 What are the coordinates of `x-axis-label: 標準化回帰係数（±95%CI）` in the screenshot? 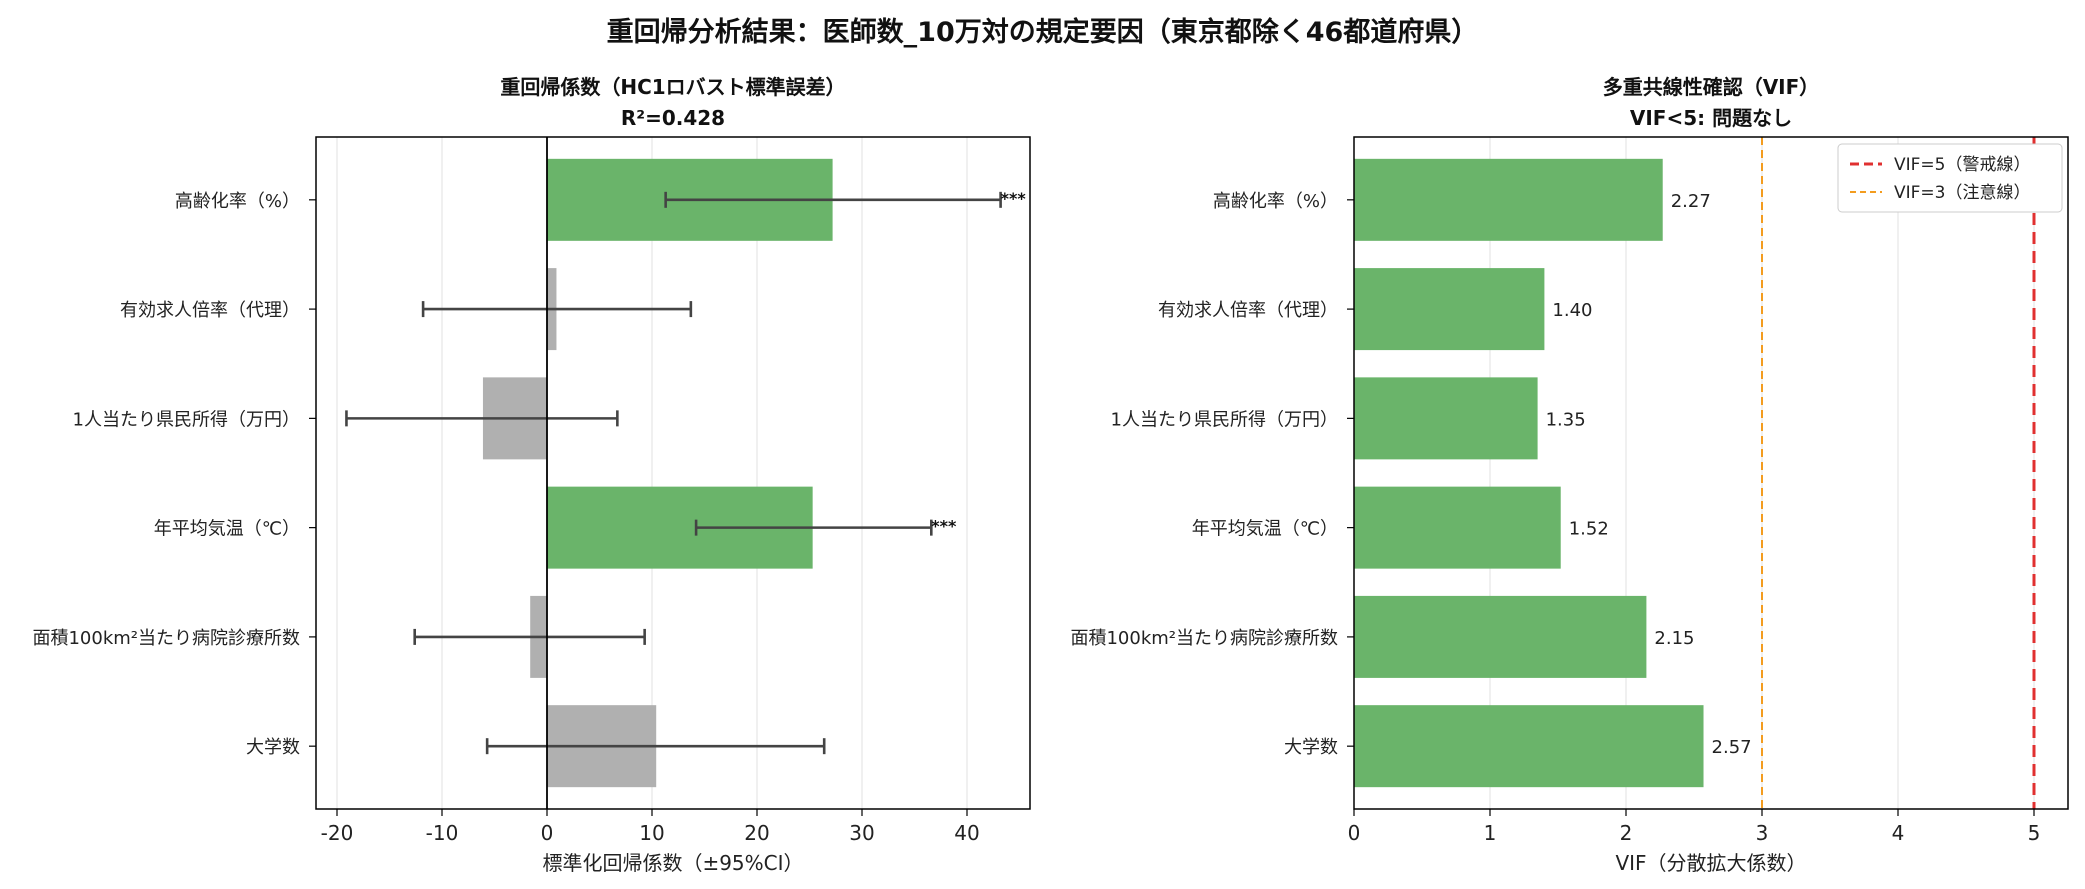 It's located at (672, 863).